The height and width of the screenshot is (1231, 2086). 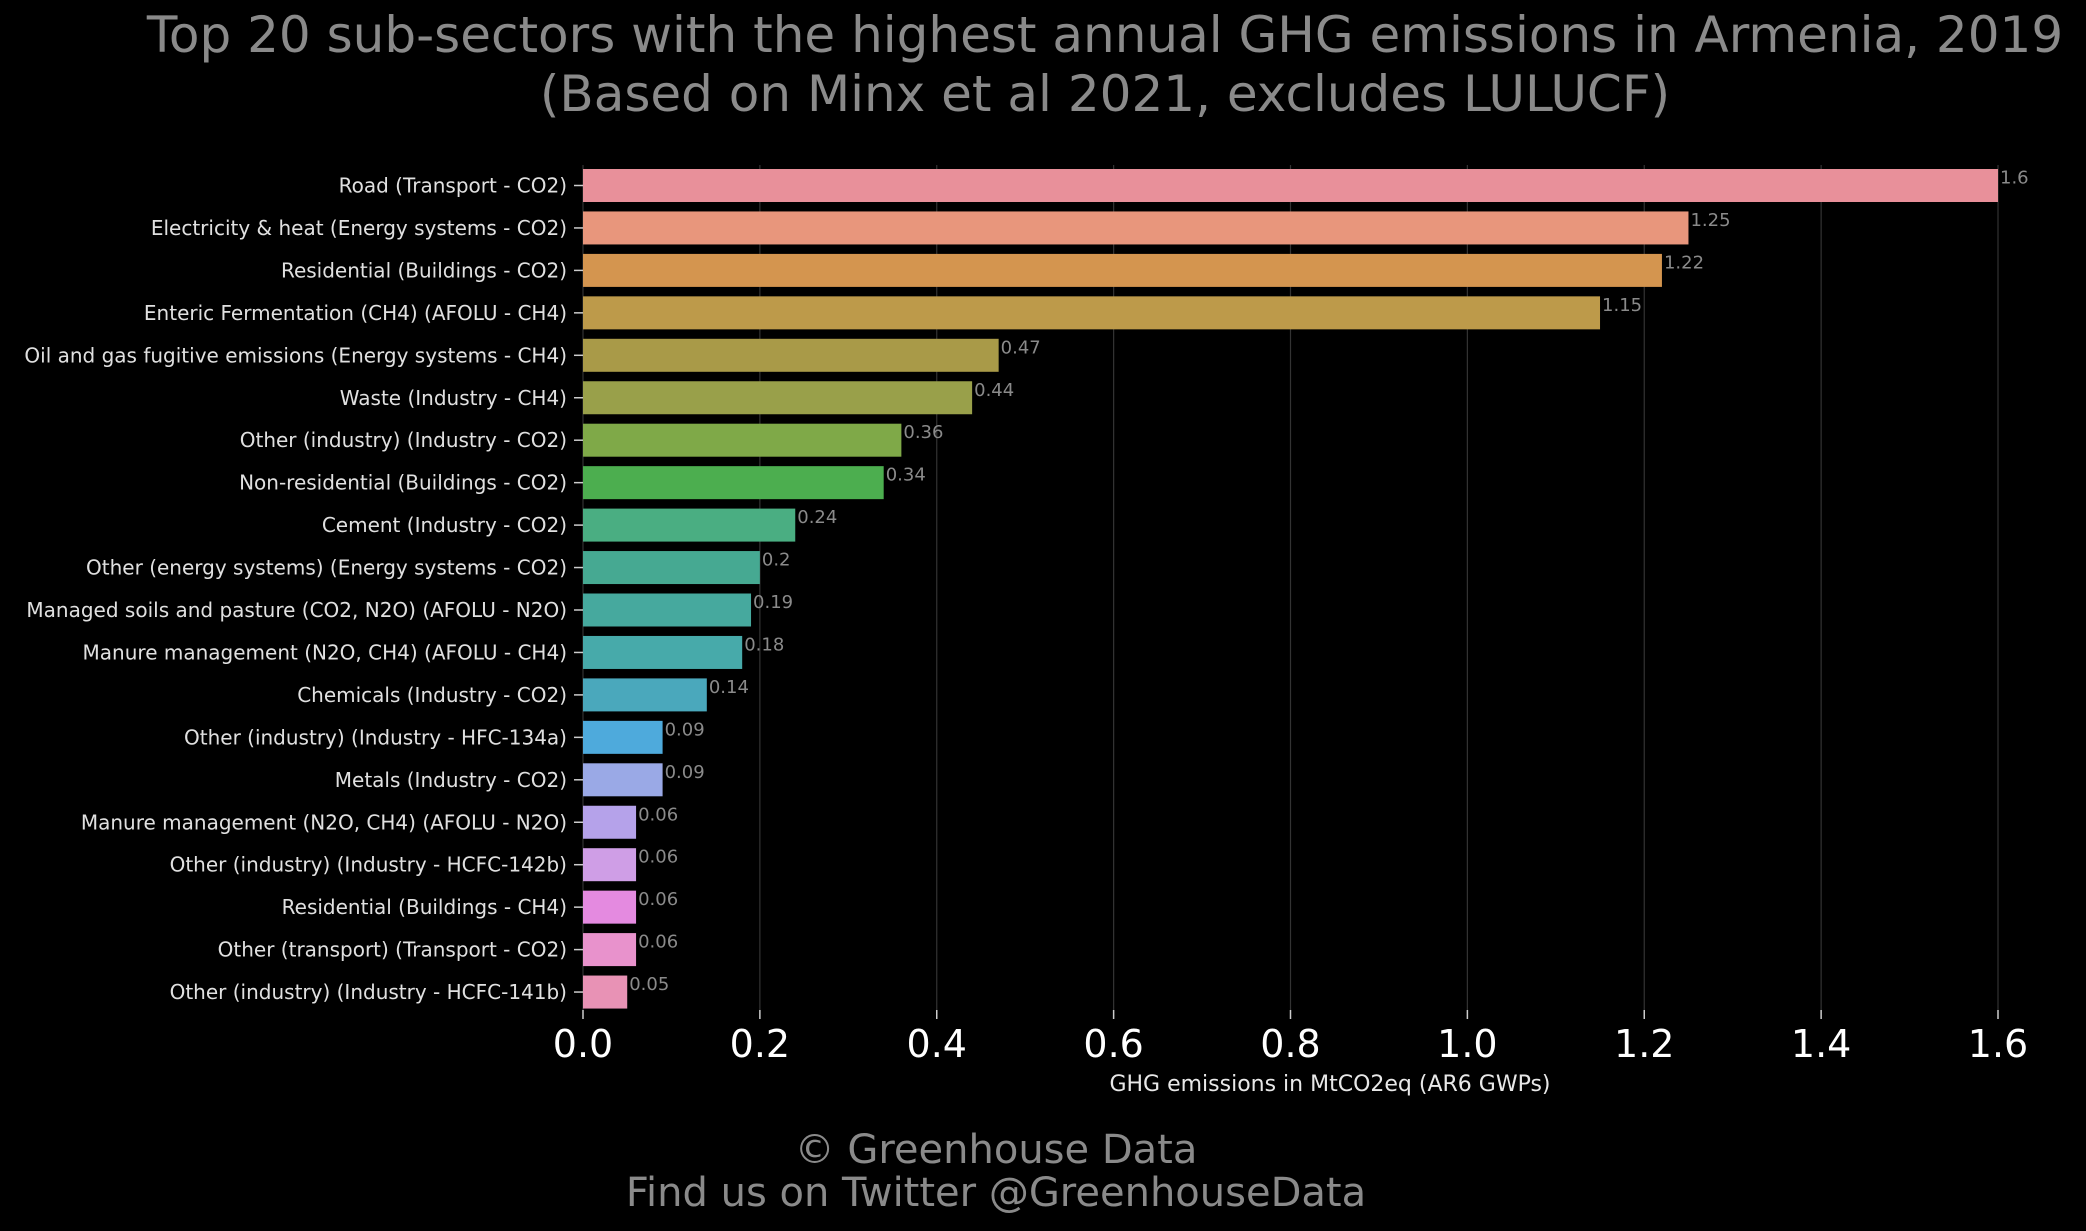 I want to click on category-label: Other (industry) (Industry - HCFC-142b), so click(x=368, y=865).